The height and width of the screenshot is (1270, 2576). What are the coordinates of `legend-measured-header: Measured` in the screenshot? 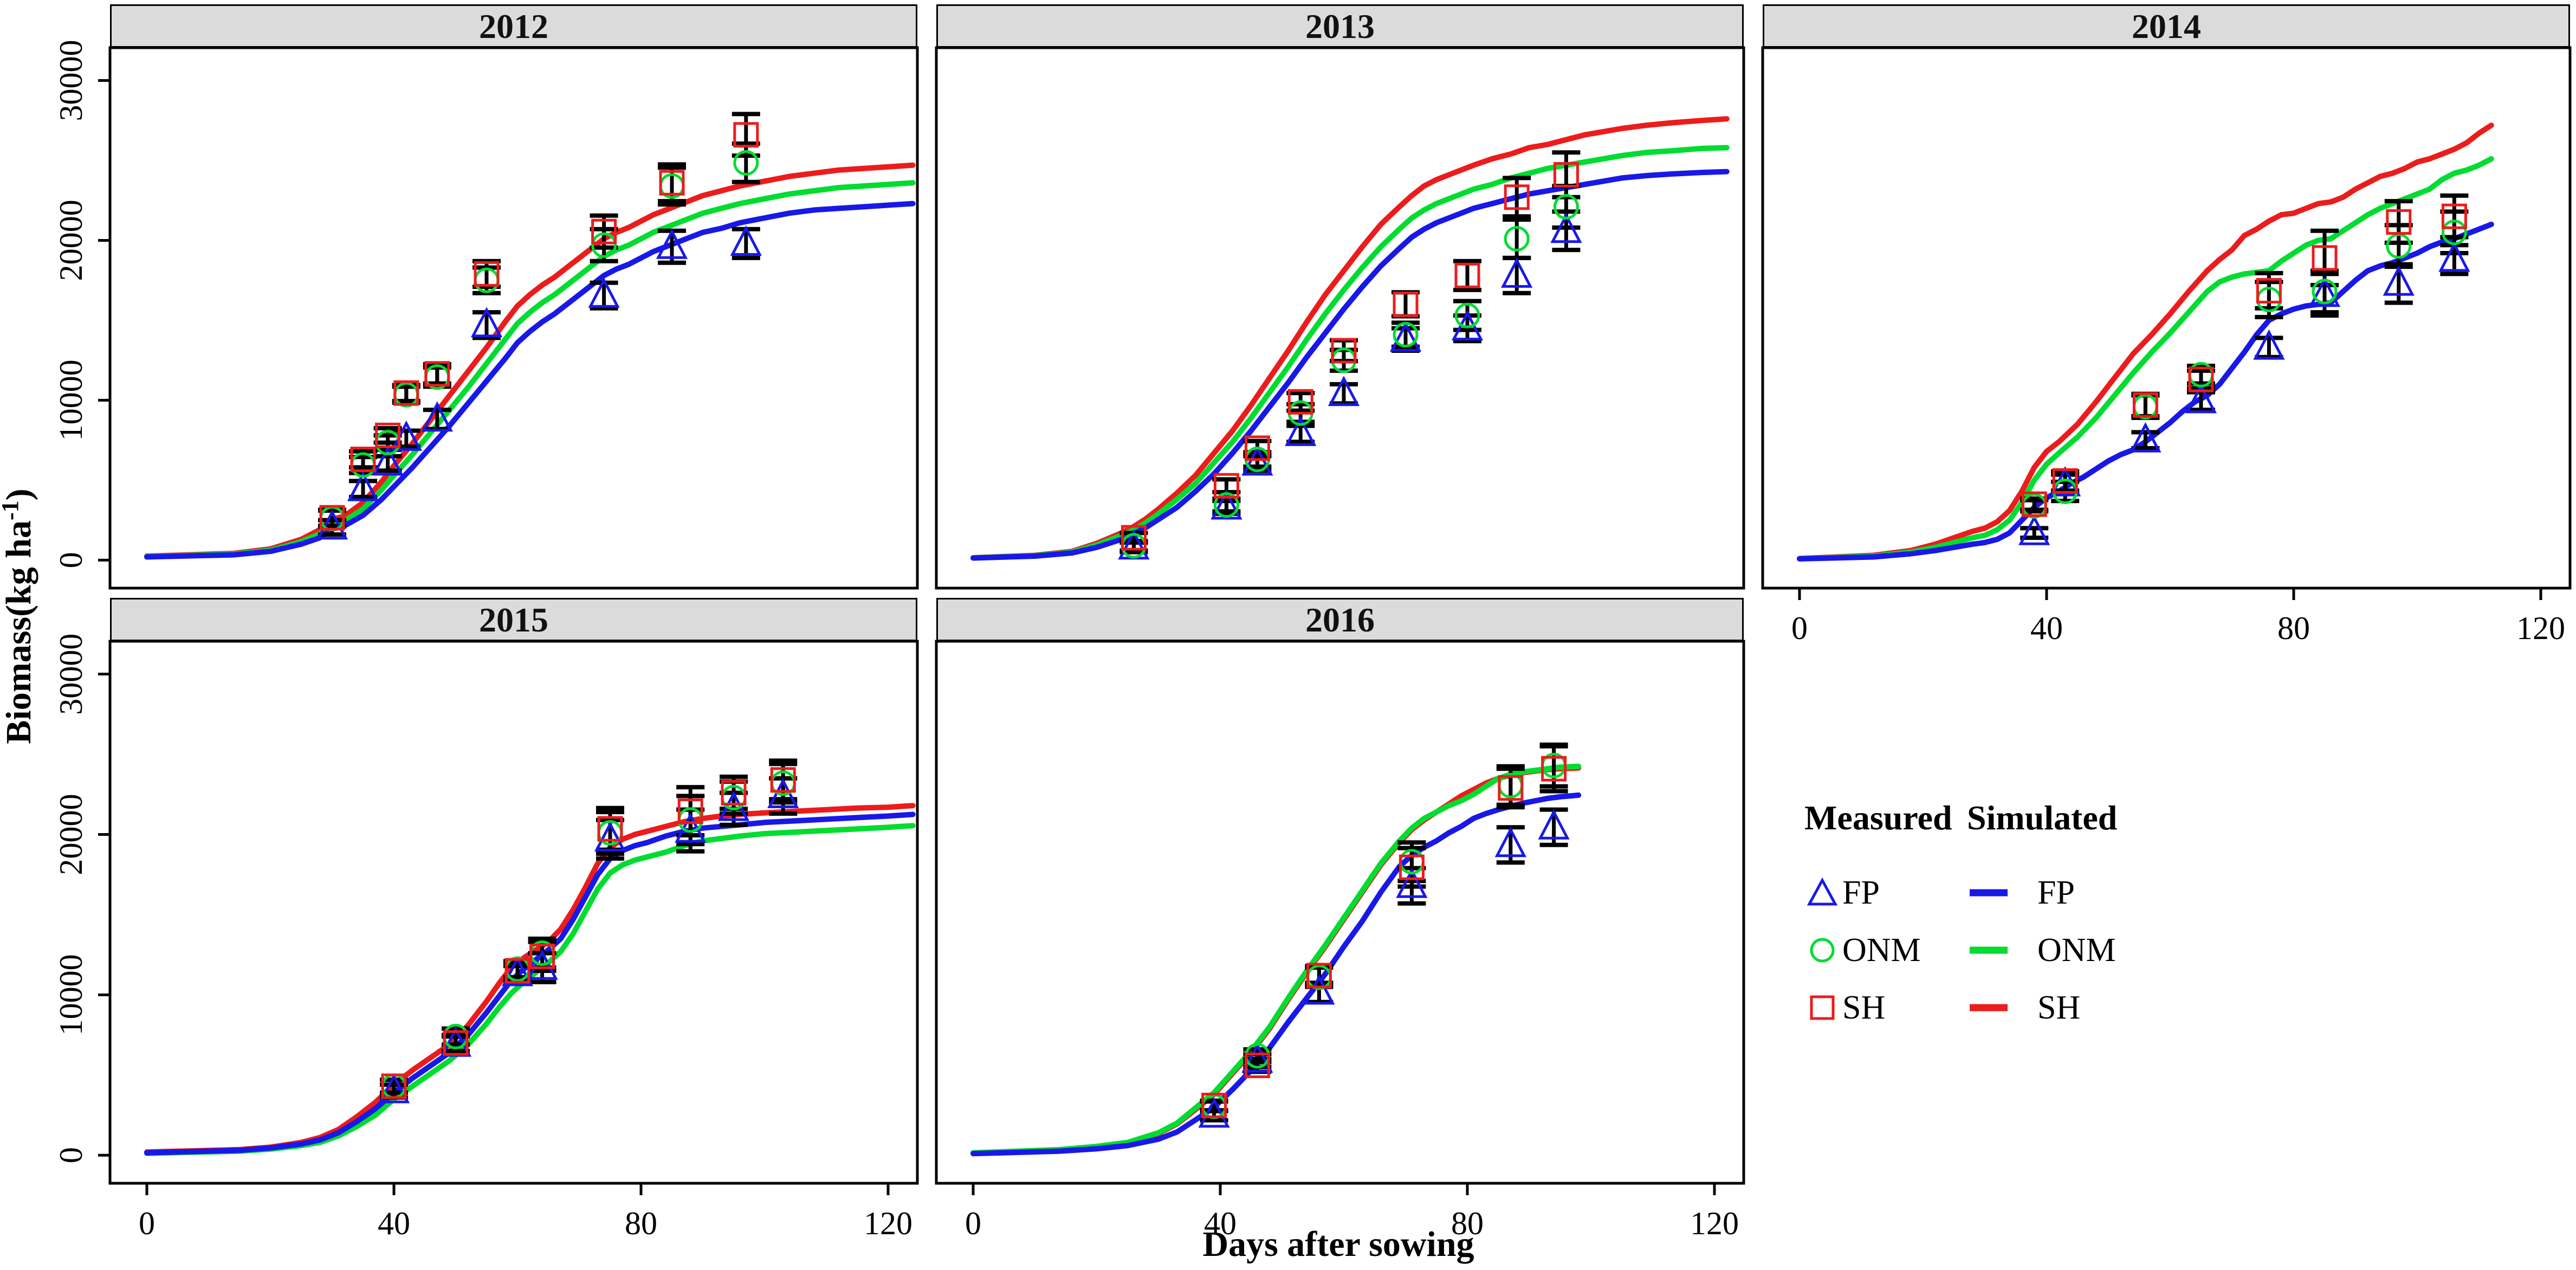 It's located at (1878, 817).